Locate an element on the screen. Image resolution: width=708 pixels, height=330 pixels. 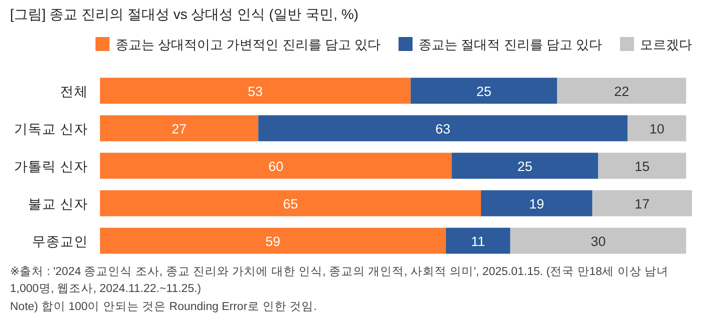
y-tick-label: 불교 신자 is located at coordinates (58, 204).